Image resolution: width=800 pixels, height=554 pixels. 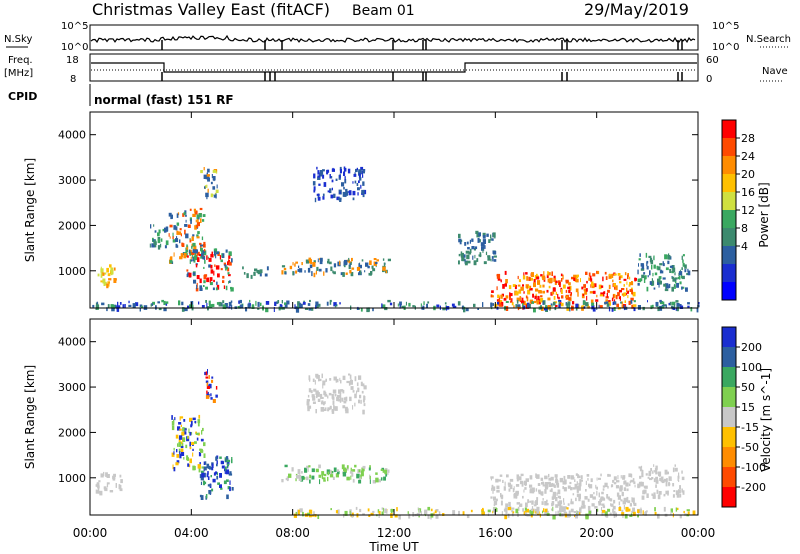 What do you see at coordinates (753, 487) in the screenshot?
I see `colorbar-tick-label: -200` at bounding box center [753, 487].